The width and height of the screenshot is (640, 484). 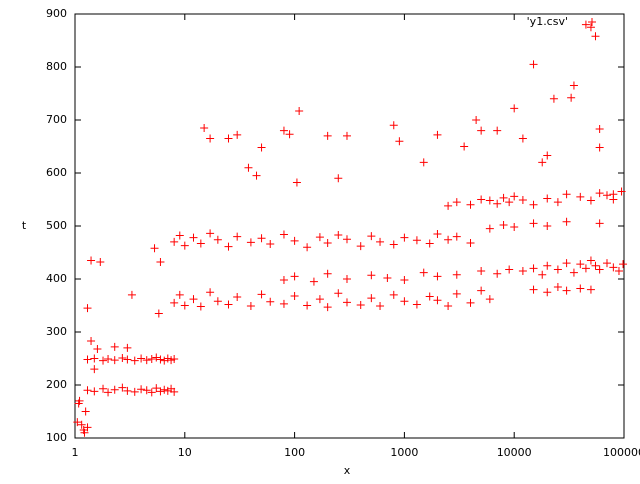 I want to click on y-tick-label: 200, so click(x=56, y=384).